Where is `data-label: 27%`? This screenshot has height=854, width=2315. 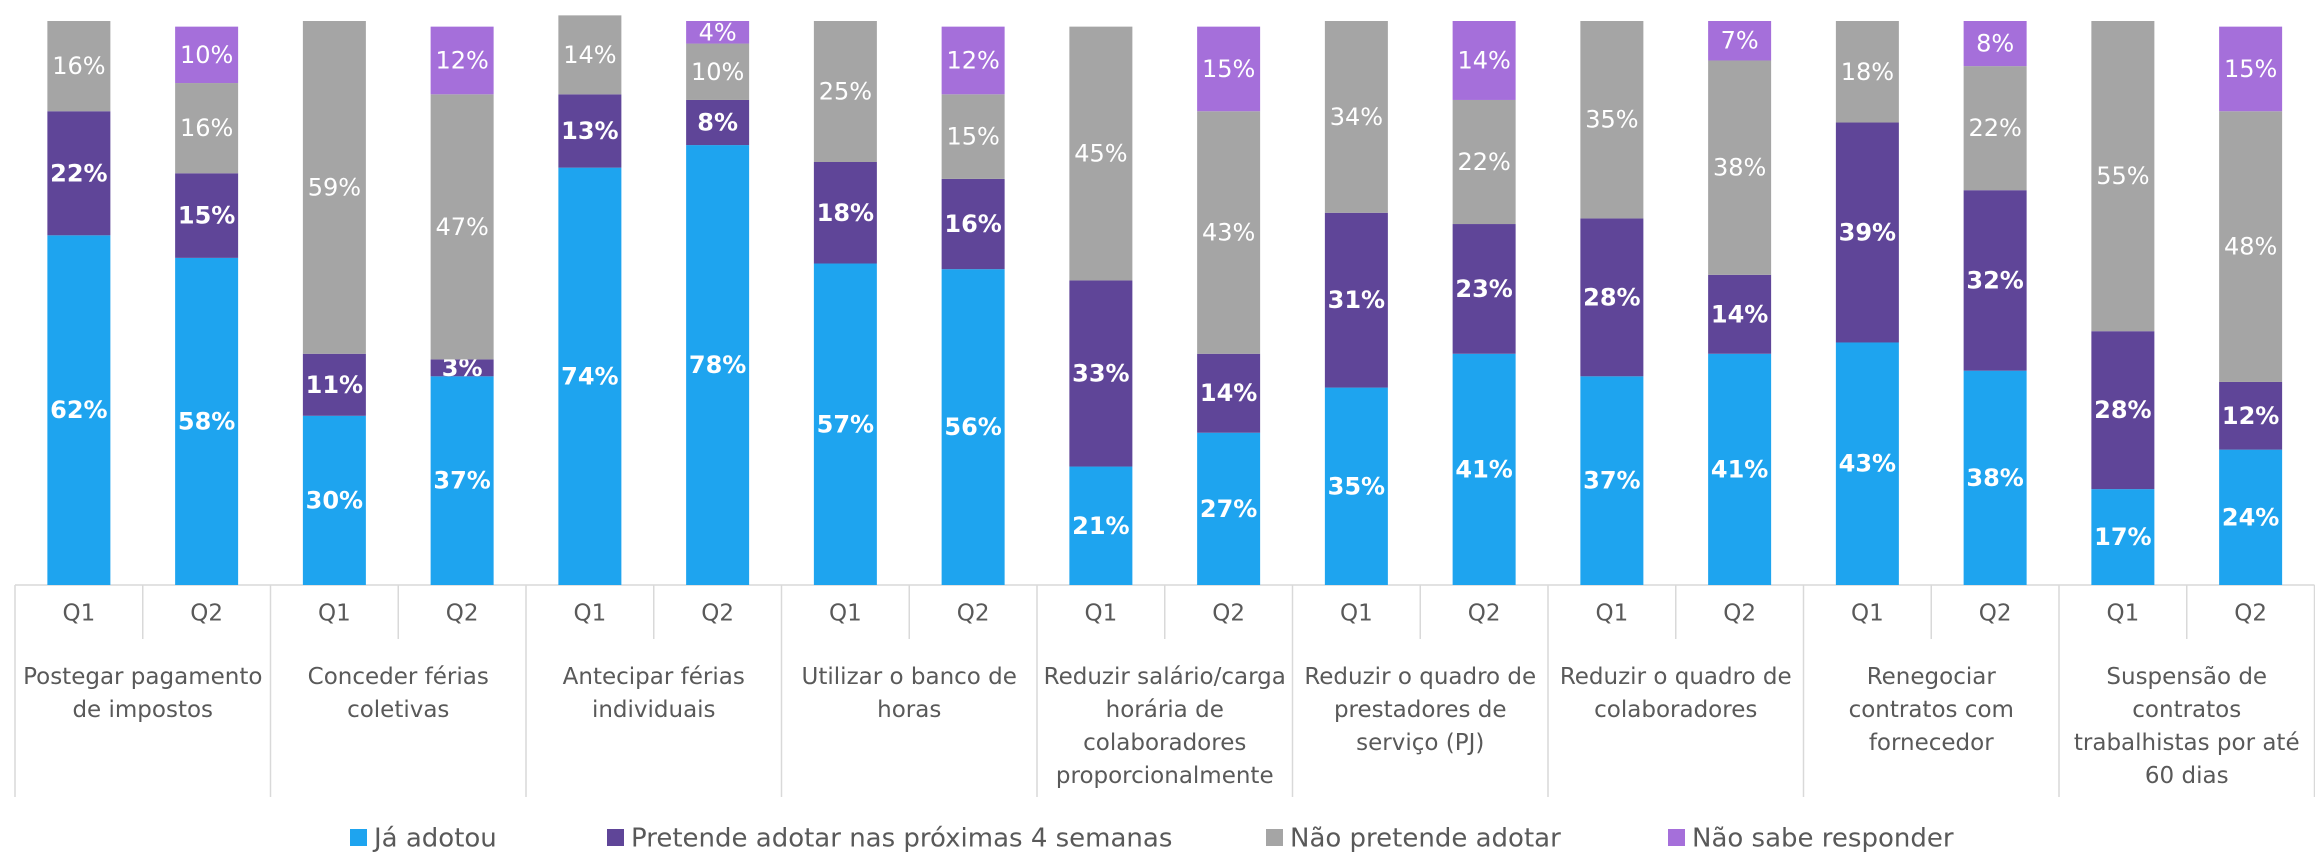 data-label: 27% is located at coordinates (1228, 509).